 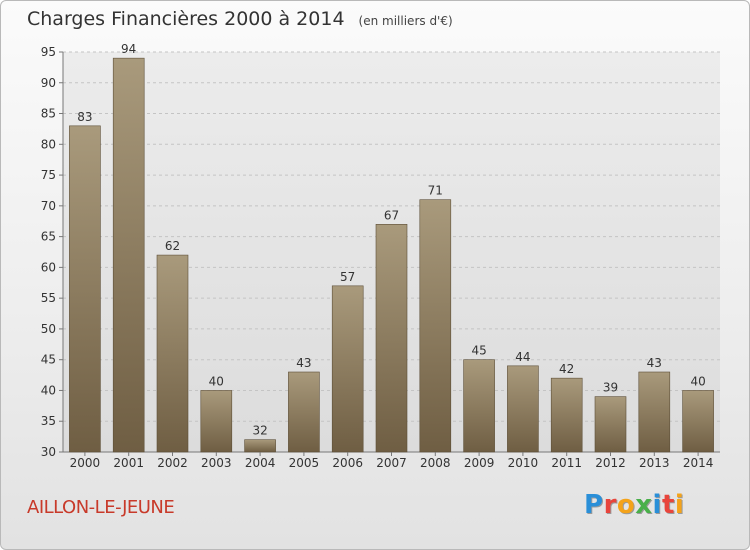 What do you see at coordinates (522, 357) in the screenshot?
I see `data-label: 44` at bounding box center [522, 357].